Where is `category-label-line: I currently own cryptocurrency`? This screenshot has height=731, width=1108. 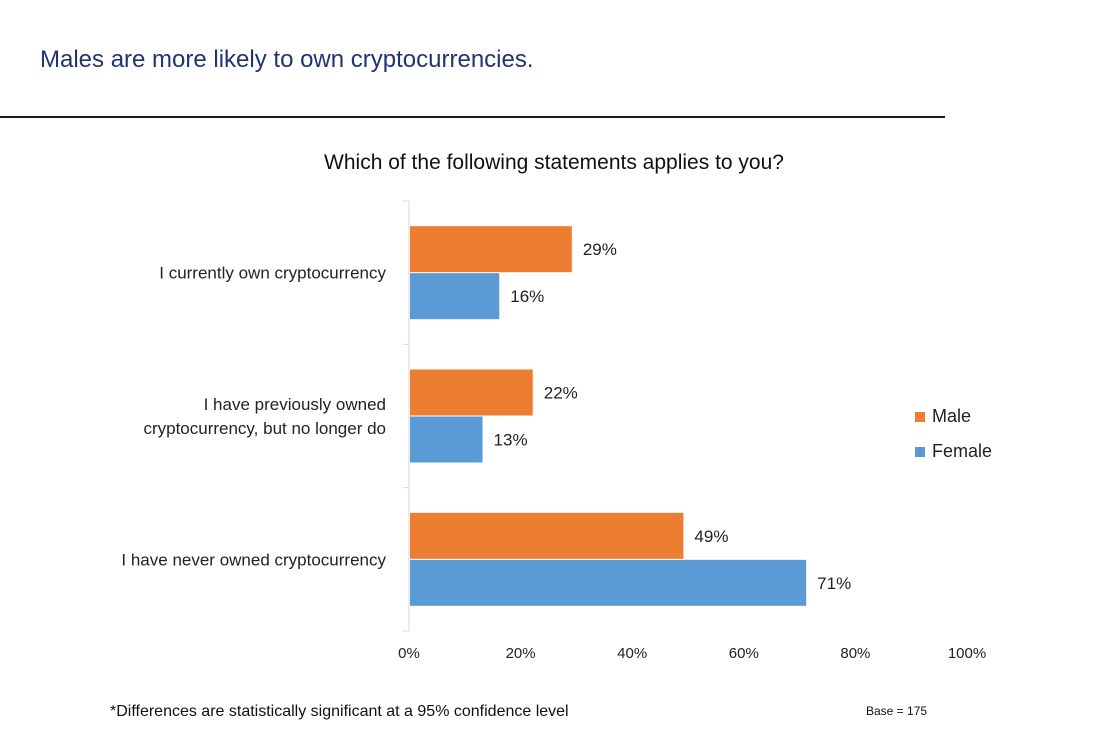
category-label-line: I currently own cryptocurrency is located at coordinates (272, 273).